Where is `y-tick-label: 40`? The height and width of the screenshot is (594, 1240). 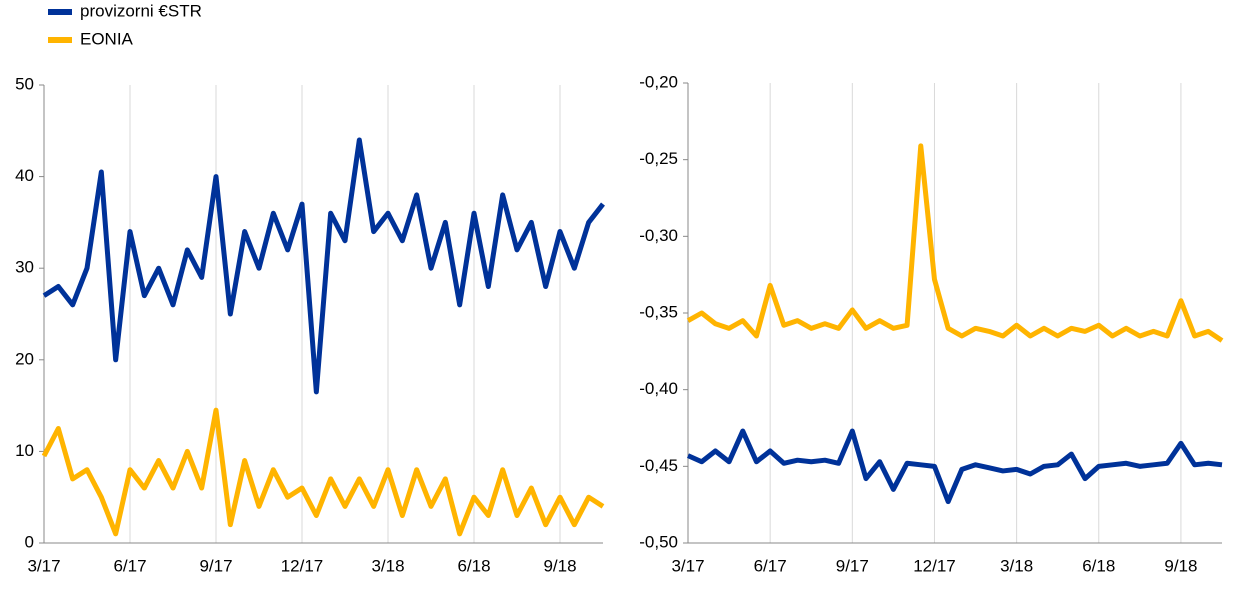 y-tick-label: 40 is located at coordinates (24, 175).